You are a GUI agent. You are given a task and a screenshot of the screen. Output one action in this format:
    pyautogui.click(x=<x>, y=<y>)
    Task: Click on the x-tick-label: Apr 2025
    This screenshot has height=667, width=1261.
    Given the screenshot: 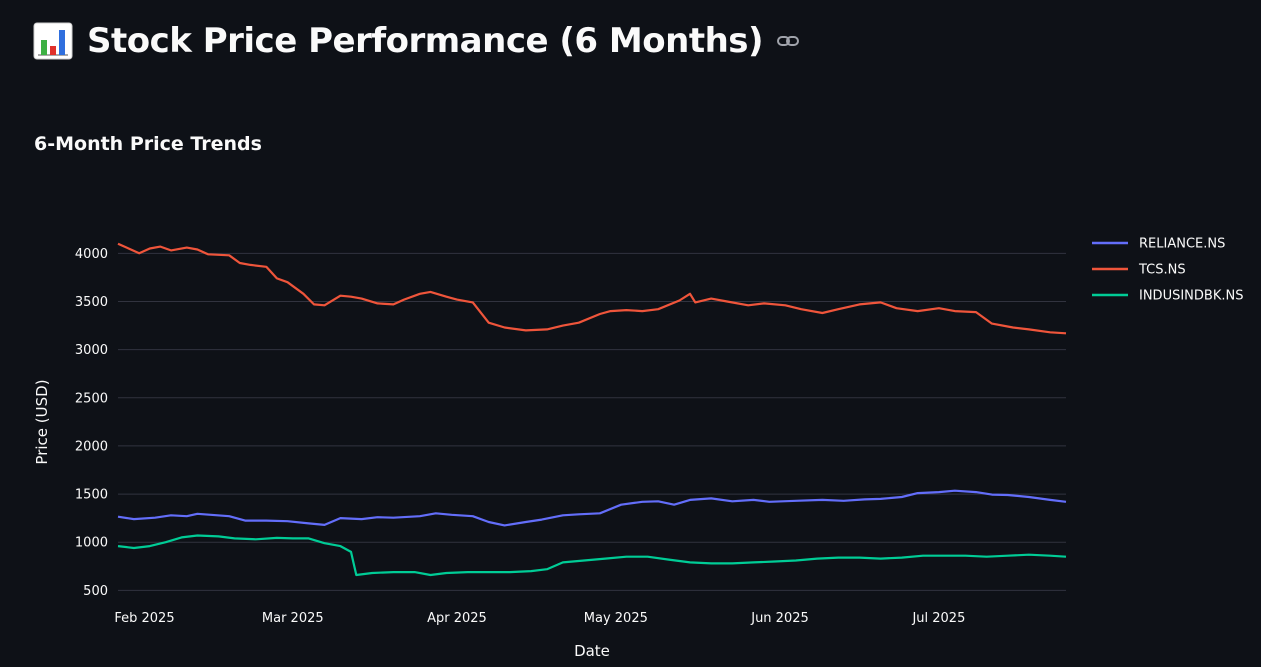 What is the action you would take?
    pyautogui.click(x=457, y=618)
    